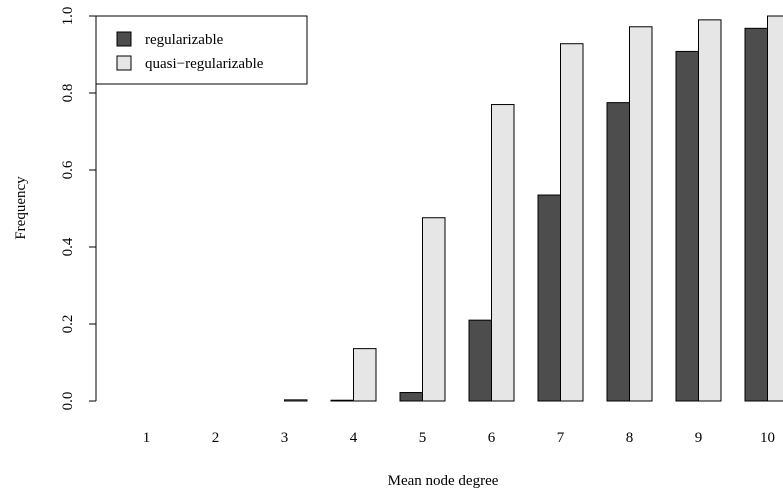  Describe the element at coordinates (204, 64) in the screenshot. I see `legend-label: quasi−regularizable` at that location.